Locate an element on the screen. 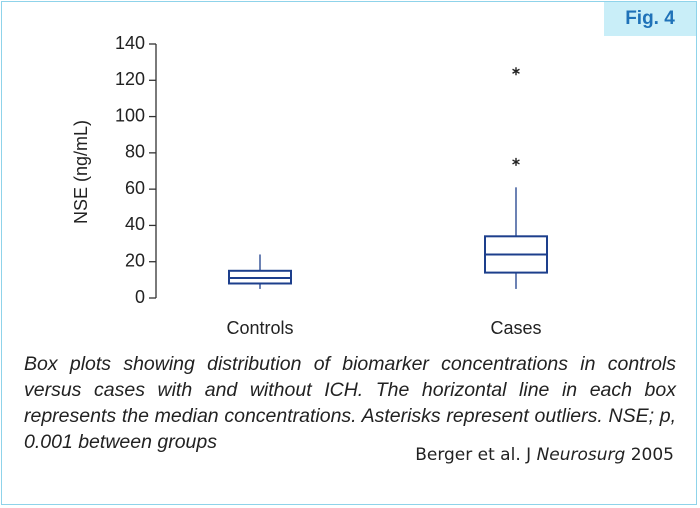  x-tick-label: Cases is located at coordinates (515, 328).